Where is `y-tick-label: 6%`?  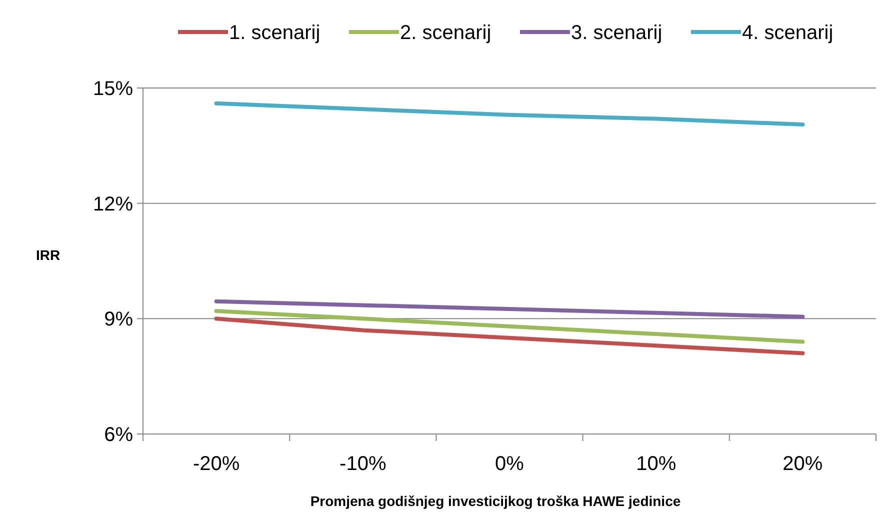
y-tick-label: 6% is located at coordinates (119, 435).